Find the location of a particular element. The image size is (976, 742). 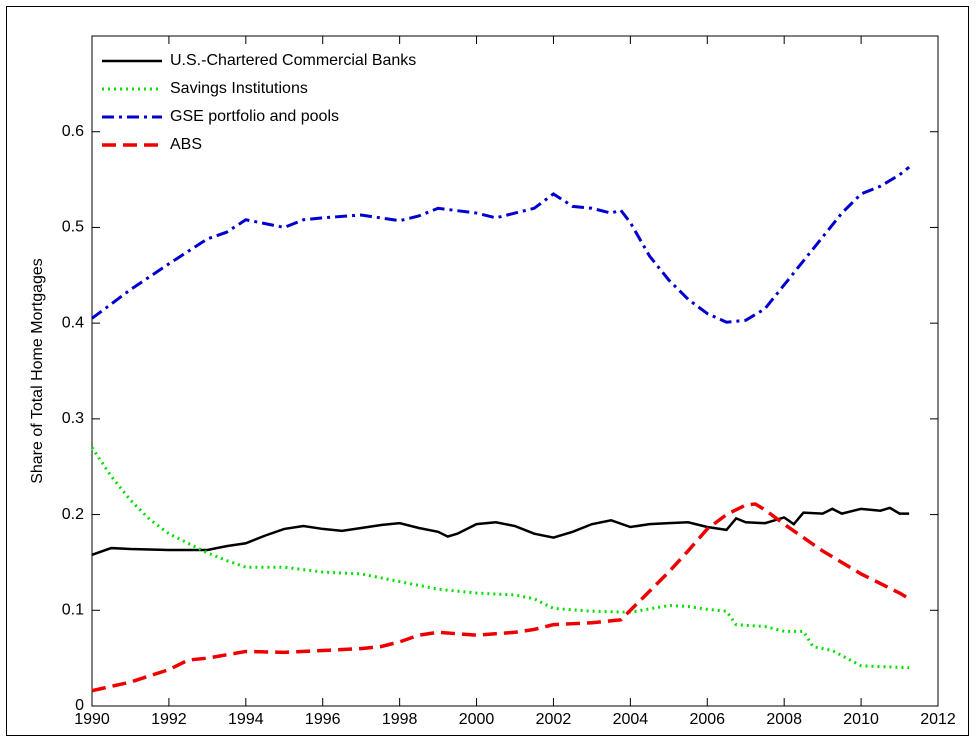

x-tick-label: 2006 is located at coordinates (707, 719).